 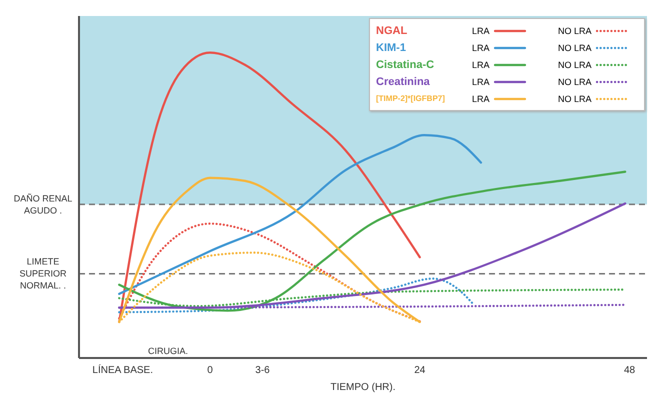 What do you see at coordinates (392, 30) in the screenshot?
I see `text: NGAL` at bounding box center [392, 30].